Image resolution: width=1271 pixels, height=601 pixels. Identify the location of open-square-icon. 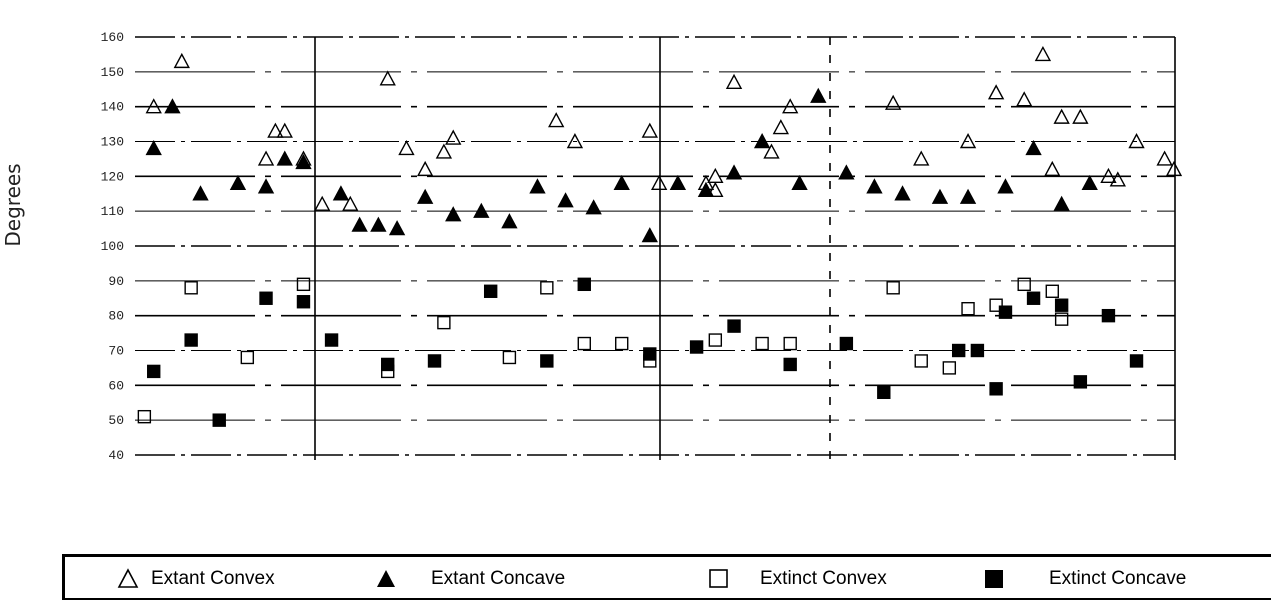
(718, 578).